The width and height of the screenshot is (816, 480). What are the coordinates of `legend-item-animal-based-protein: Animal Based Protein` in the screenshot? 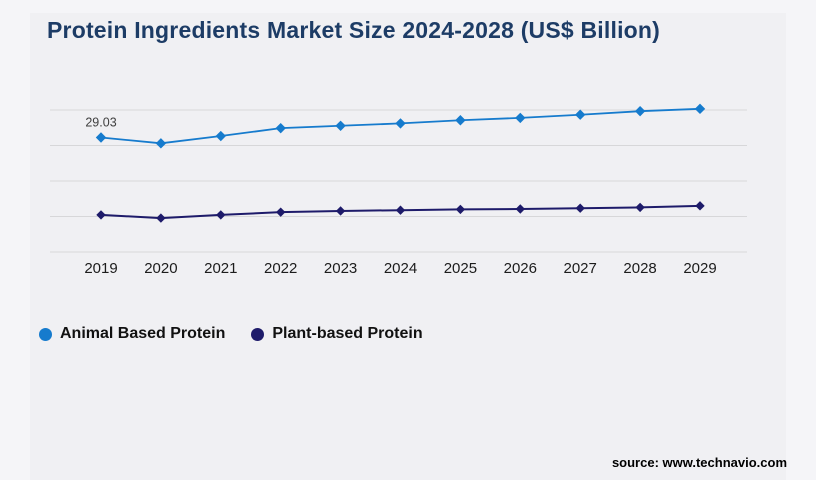 It's located at (132, 334).